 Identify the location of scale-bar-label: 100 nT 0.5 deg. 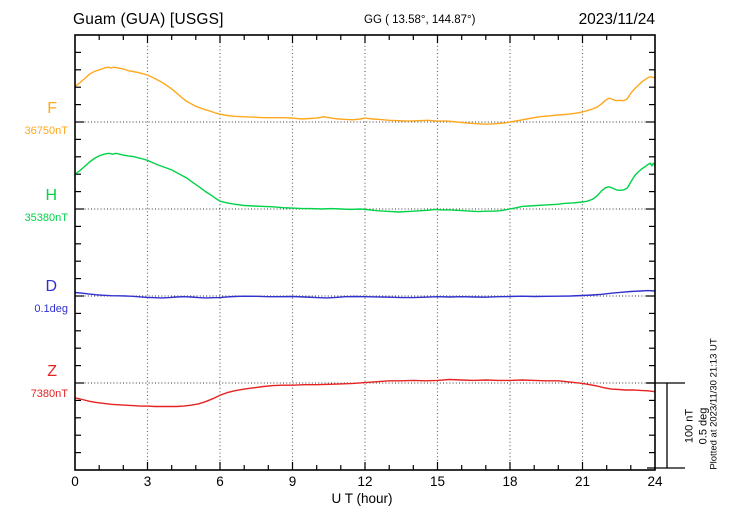
(697, 426).